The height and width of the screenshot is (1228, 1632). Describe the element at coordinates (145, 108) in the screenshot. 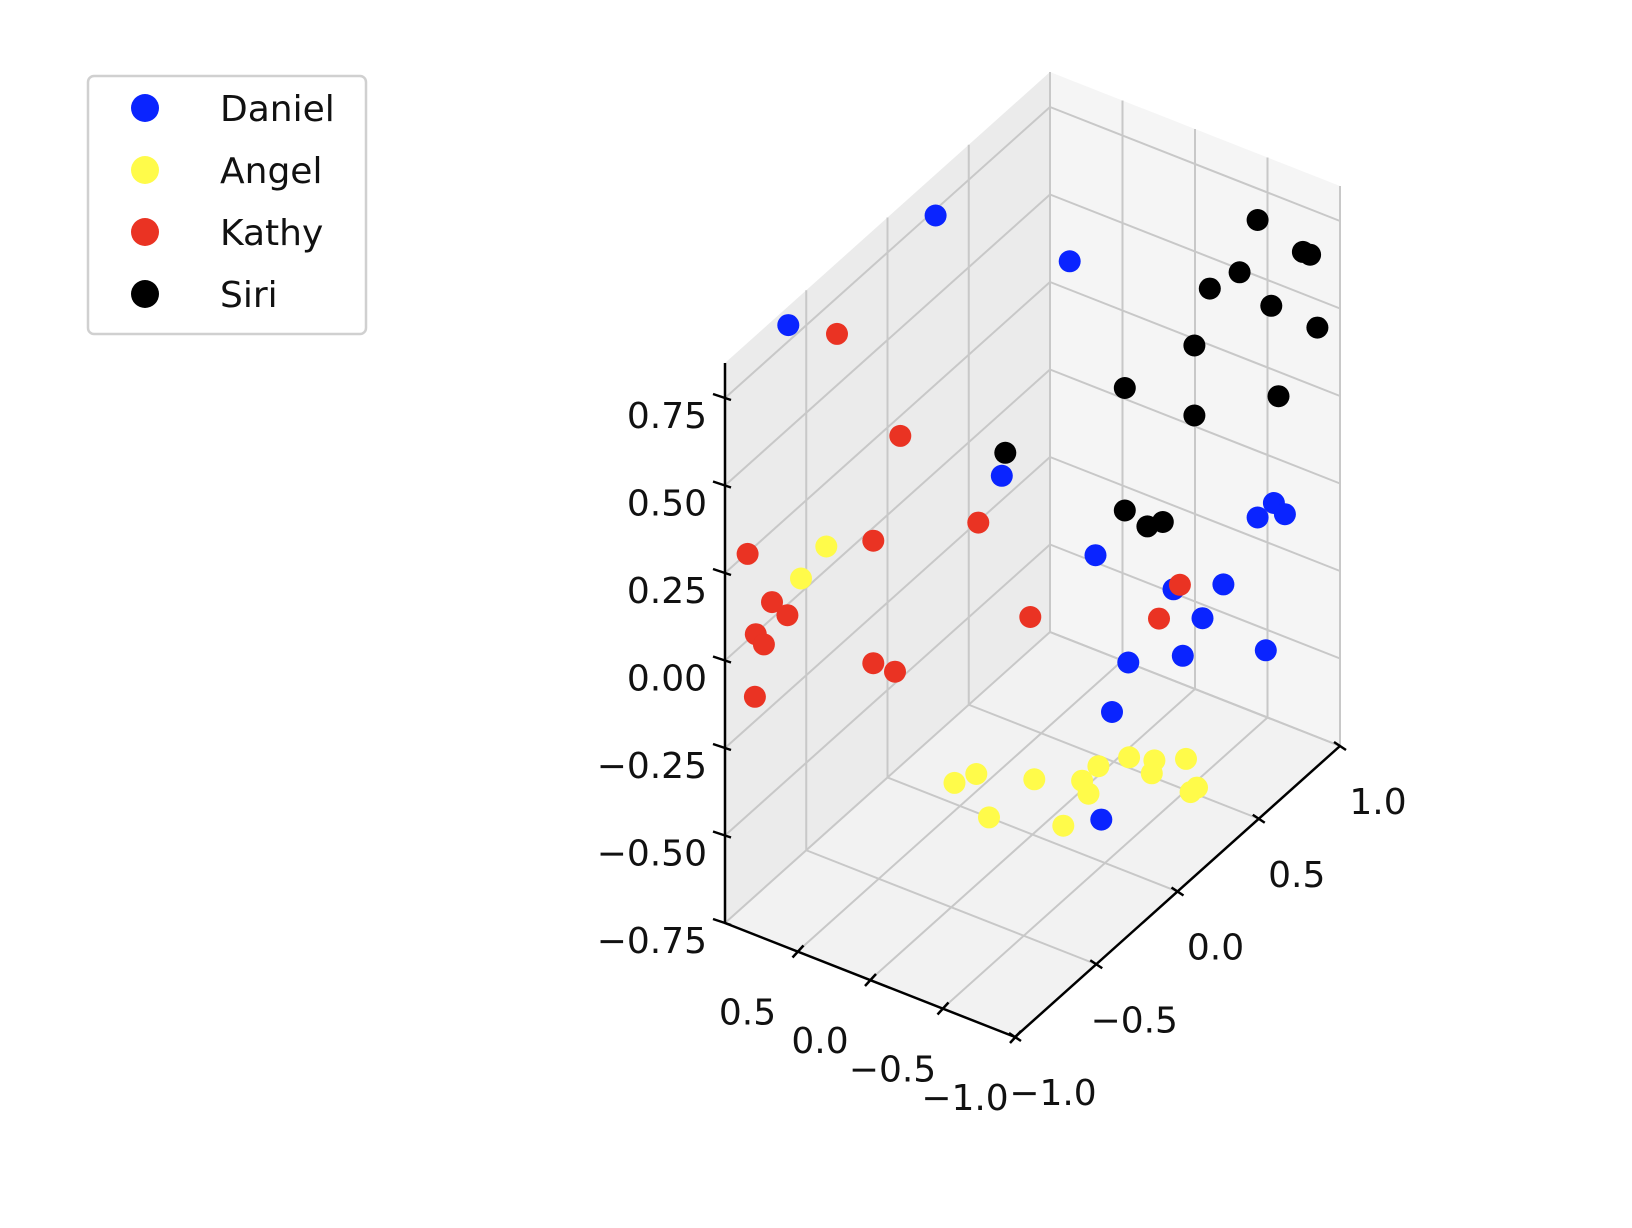

I see `legend-marker-daniel` at that location.